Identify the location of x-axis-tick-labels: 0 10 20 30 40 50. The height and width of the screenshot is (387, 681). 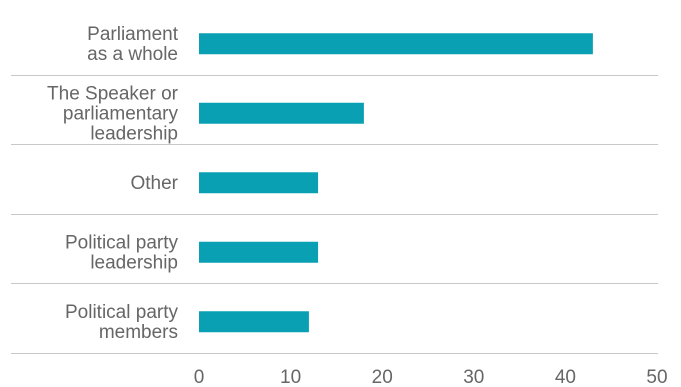
(431, 377).